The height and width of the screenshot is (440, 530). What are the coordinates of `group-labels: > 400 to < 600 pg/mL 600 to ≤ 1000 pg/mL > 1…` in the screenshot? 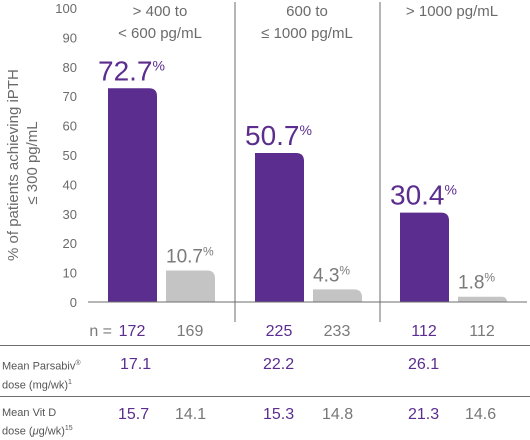 It's located at (308, 22).